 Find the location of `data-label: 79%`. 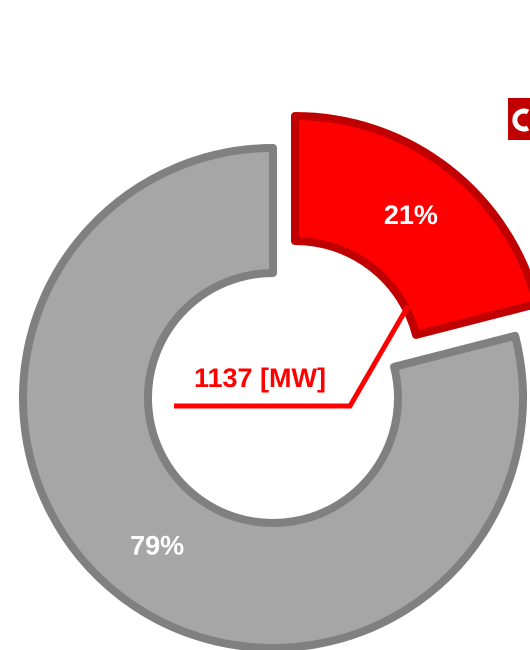

data-label: 79% is located at coordinates (157, 545).